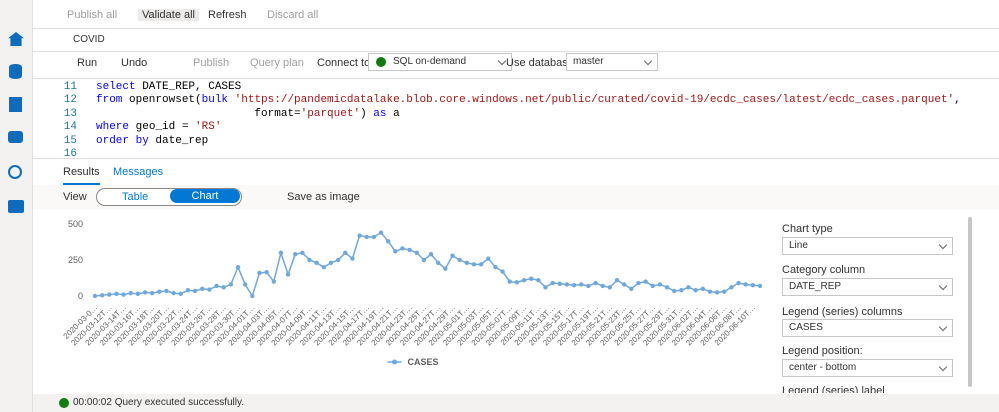  Describe the element at coordinates (612, 62) in the screenshot. I see `database-dropdown: master` at that location.